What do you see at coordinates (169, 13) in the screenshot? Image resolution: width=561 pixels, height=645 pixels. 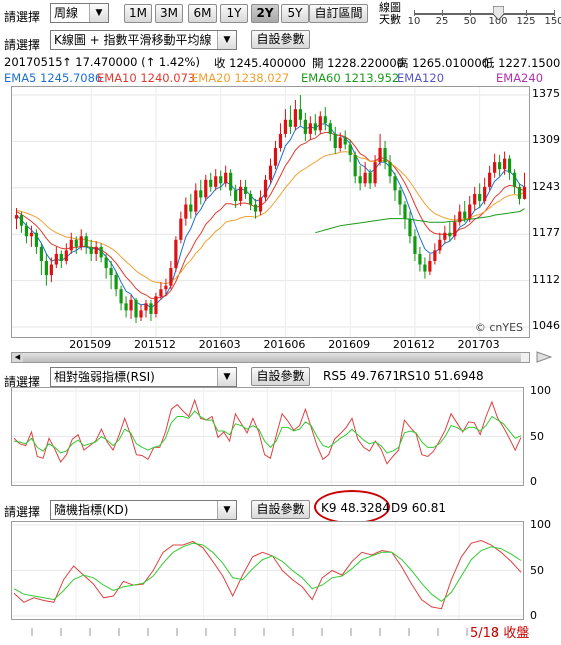 I see `range-button-3m: 3M` at bounding box center [169, 13].